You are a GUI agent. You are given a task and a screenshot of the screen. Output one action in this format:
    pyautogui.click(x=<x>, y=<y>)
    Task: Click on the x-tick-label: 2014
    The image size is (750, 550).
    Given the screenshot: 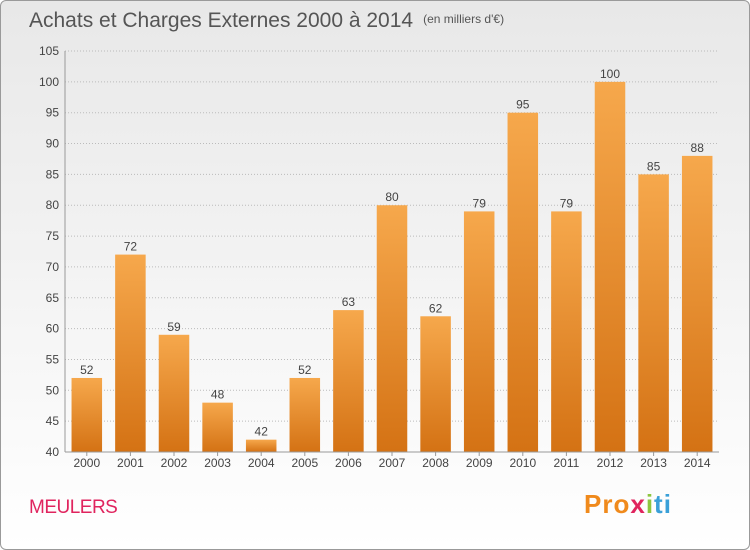 What is the action you would take?
    pyautogui.click(x=697, y=463)
    